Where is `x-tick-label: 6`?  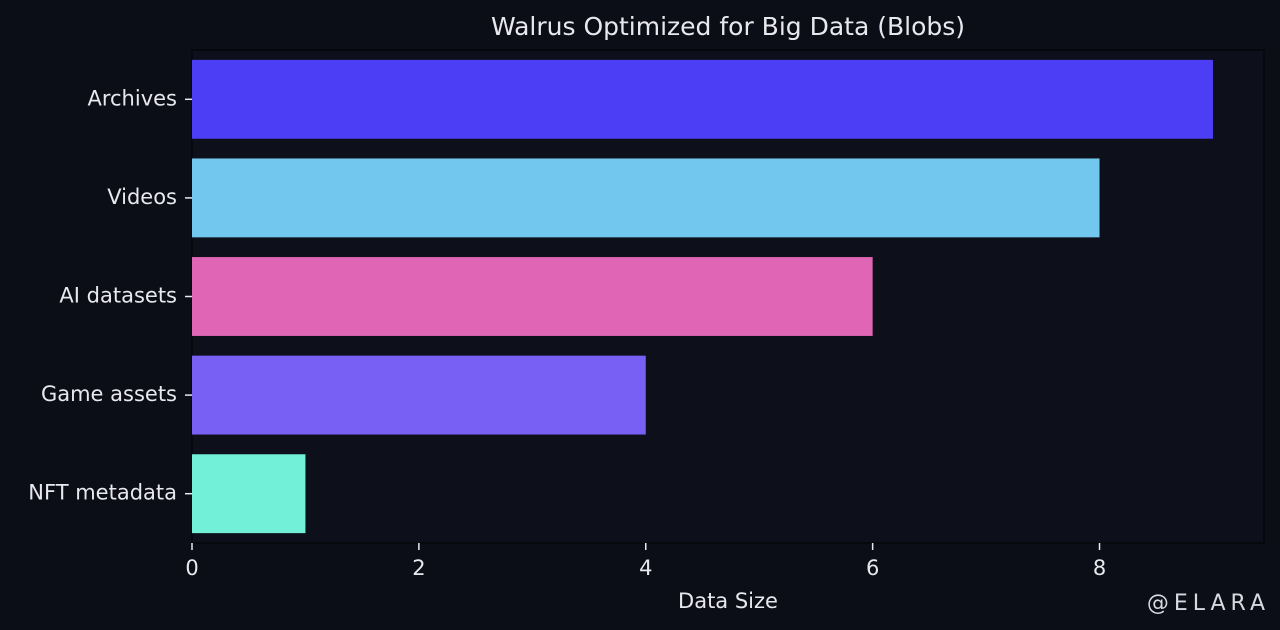
x-tick-label: 6 is located at coordinates (872, 568).